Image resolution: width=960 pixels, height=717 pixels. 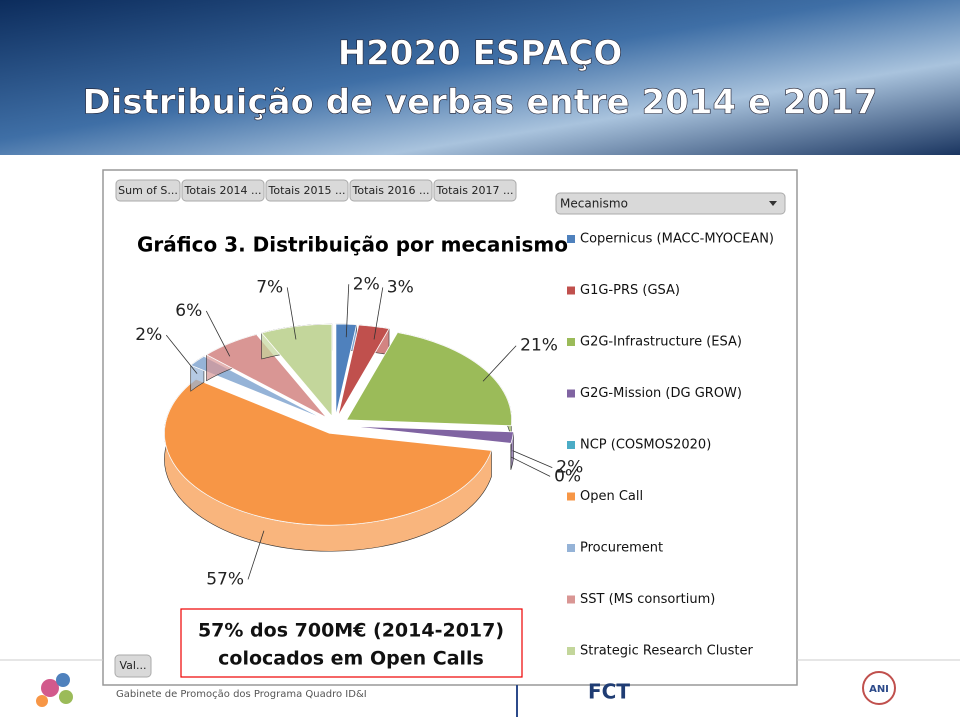 What do you see at coordinates (188, 311) in the screenshot?
I see `data-label: 6%` at bounding box center [188, 311].